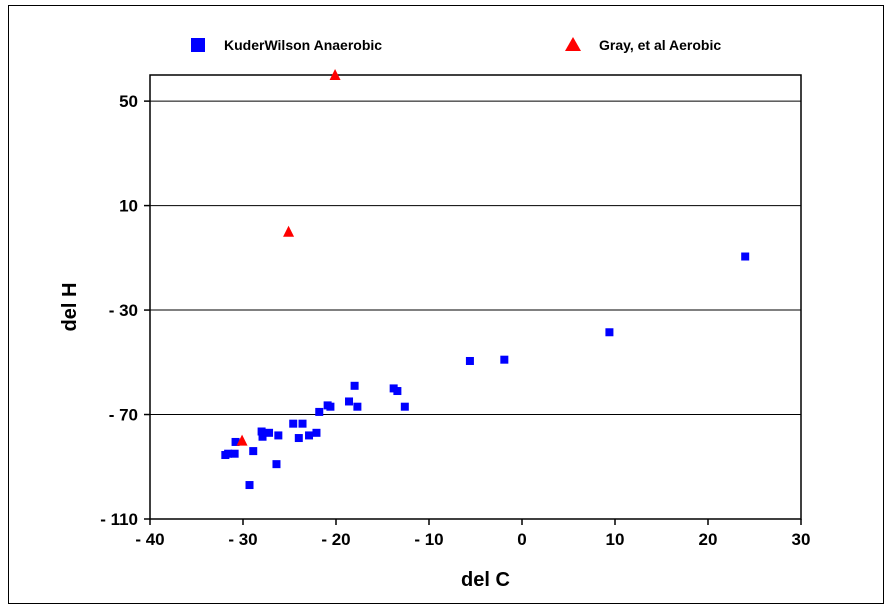 The height and width of the screenshot is (609, 896). I want to click on legend-label: KuderWilson Anaerobic, so click(303, 45).